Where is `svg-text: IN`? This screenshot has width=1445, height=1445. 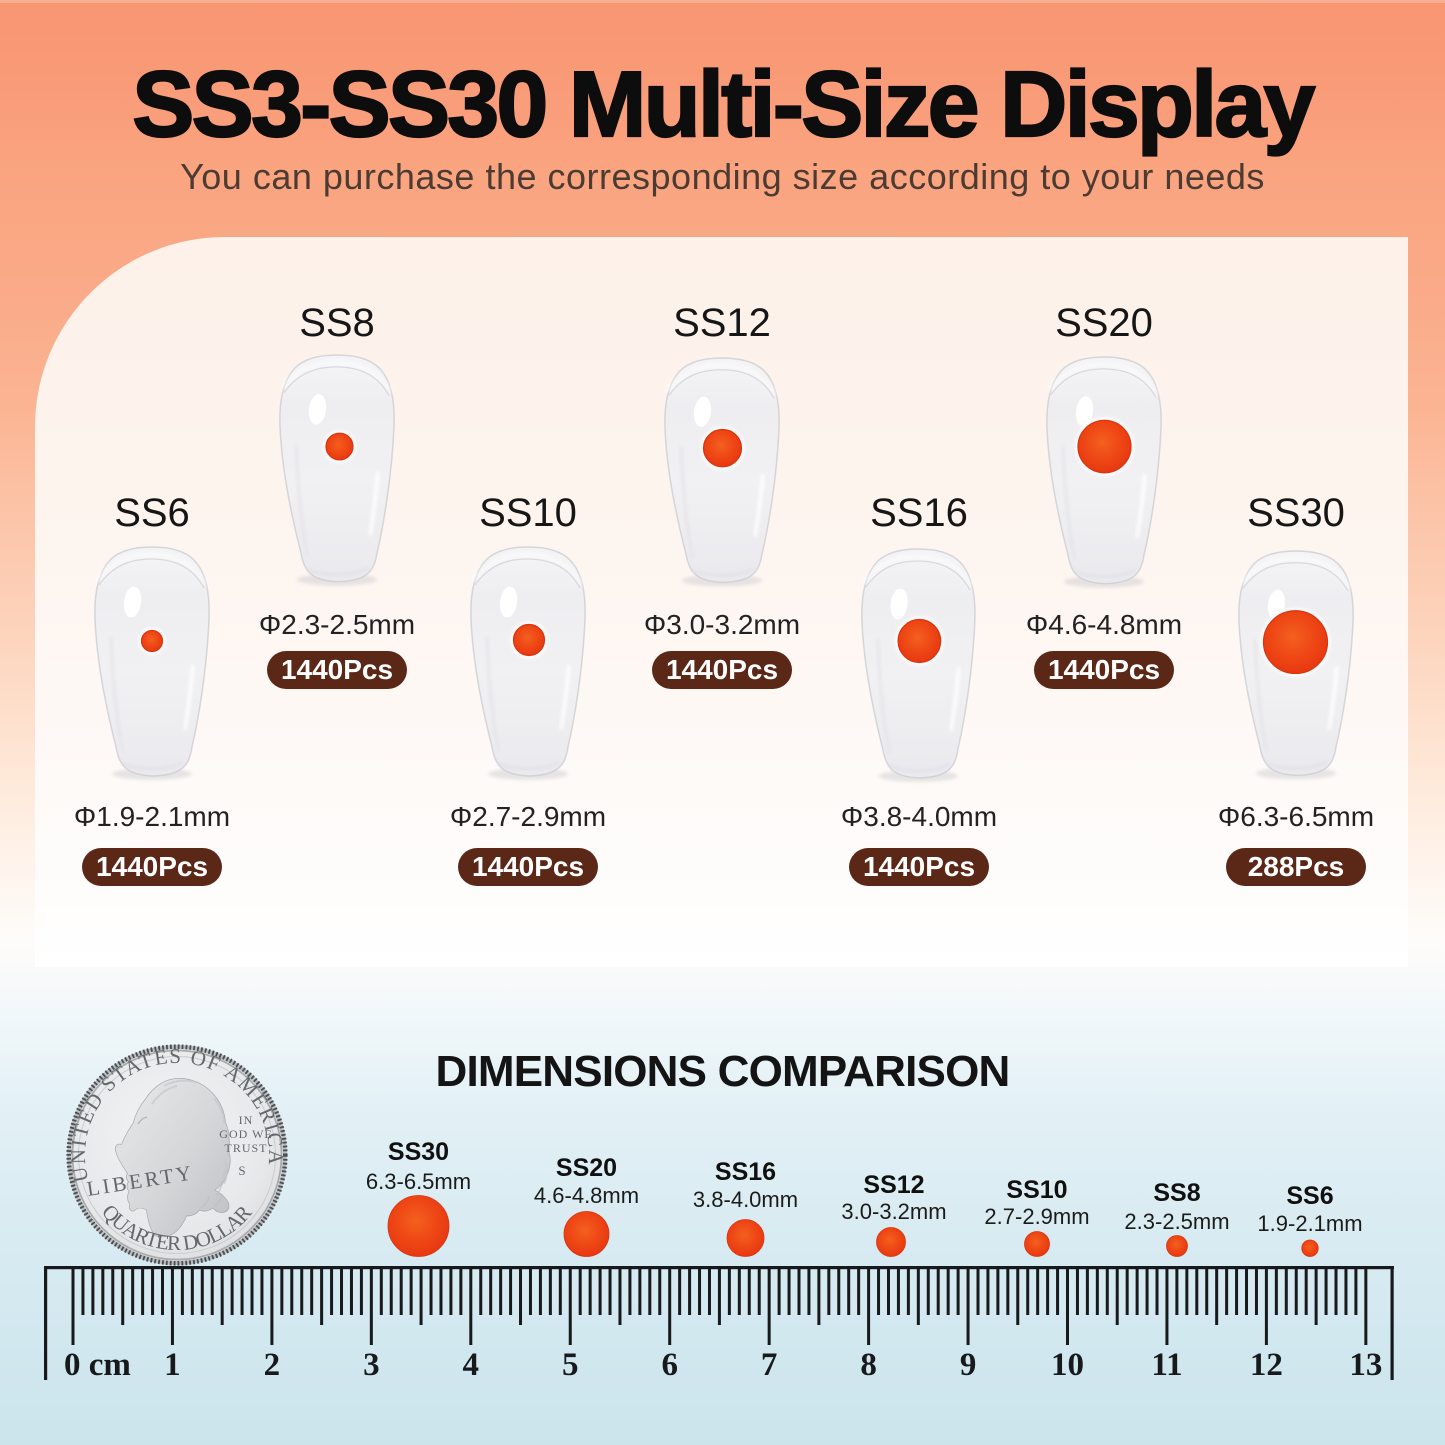
svg-text: IN is located at coordinates (246, 1120).